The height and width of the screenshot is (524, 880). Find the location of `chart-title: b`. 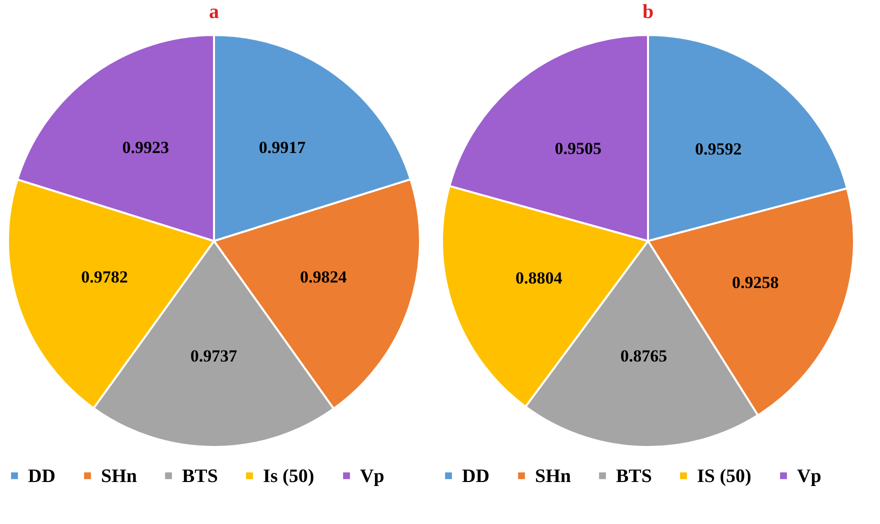

chart-title: b is located at coordinates (648, 12).